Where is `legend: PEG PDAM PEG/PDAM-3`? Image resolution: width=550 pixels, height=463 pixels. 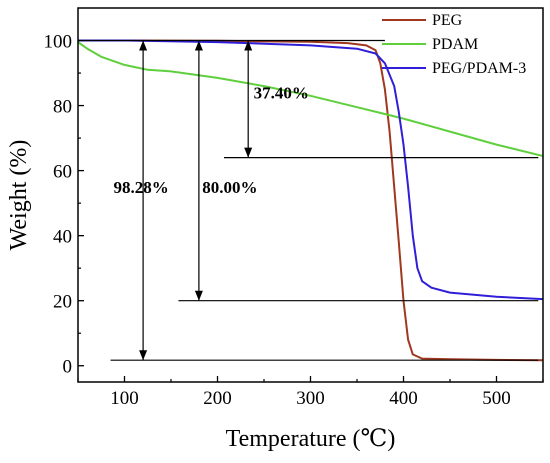
legend: PEG PDAM PEG/PDAM-3 is located at coordinates (454, 44).